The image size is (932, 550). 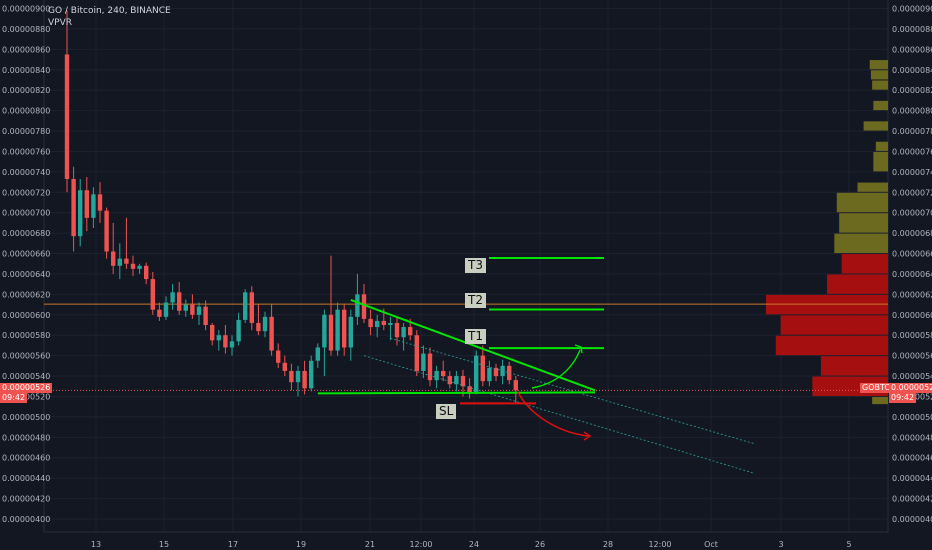 I want to click on price-tick-label-left: 0.00000860, so click(x=26, y=49).